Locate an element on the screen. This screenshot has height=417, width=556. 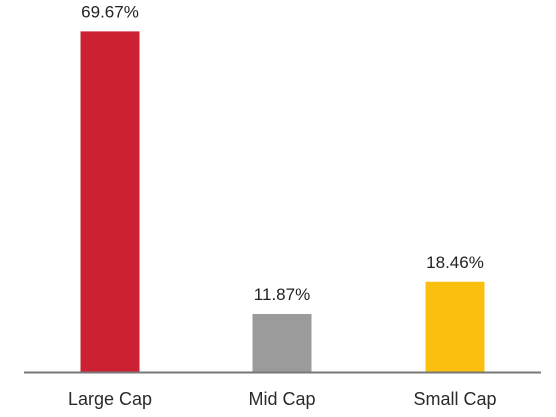
value-label: 69.67% is located at coordinates (110, 11).